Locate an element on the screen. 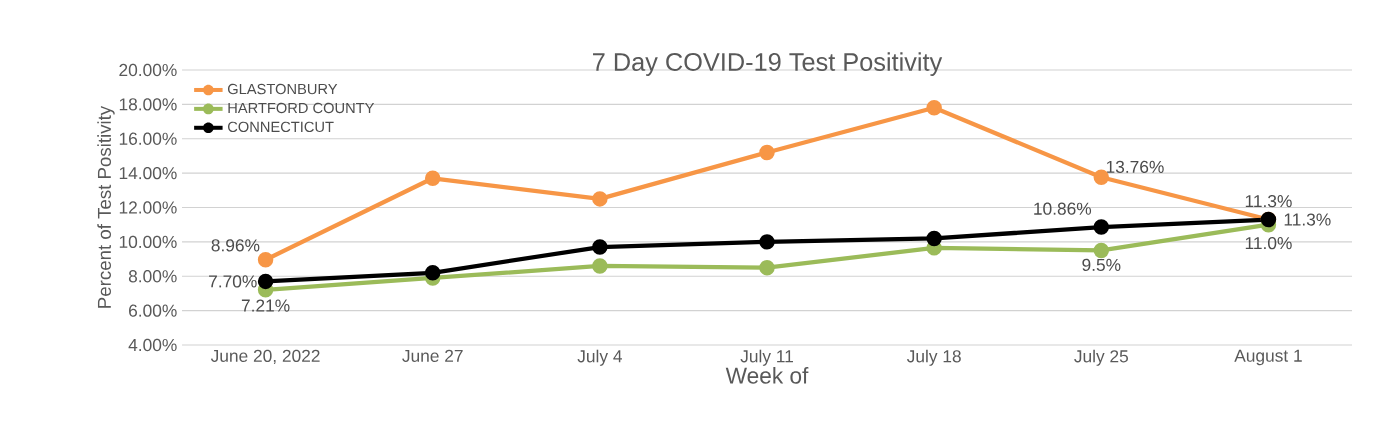  y-tick-label: 16.00% is located at coordinates (148, 138).